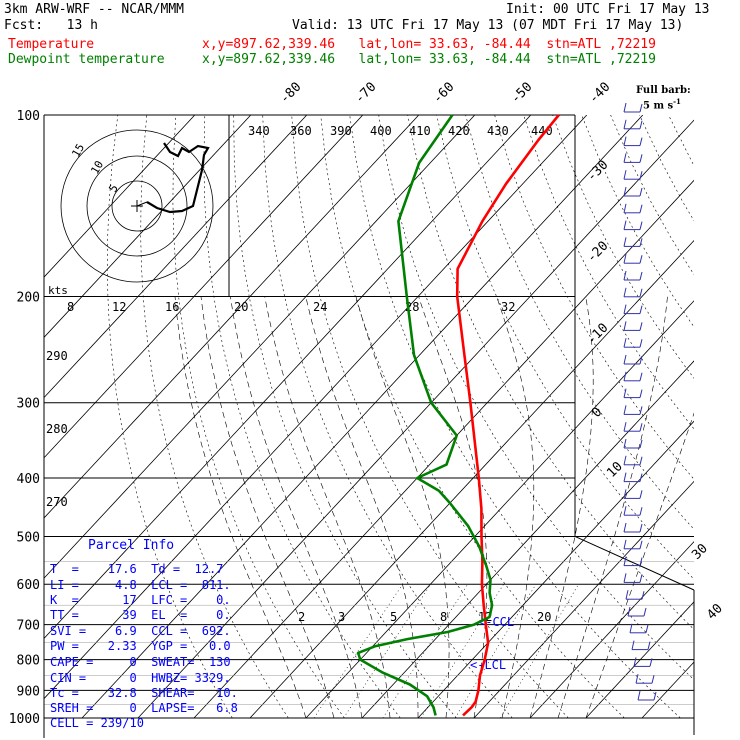 This screenshot has width=740, height=740. I want to click on parcel-row: Tc = 32.8 SHEAR= 10., so click(144, 693).